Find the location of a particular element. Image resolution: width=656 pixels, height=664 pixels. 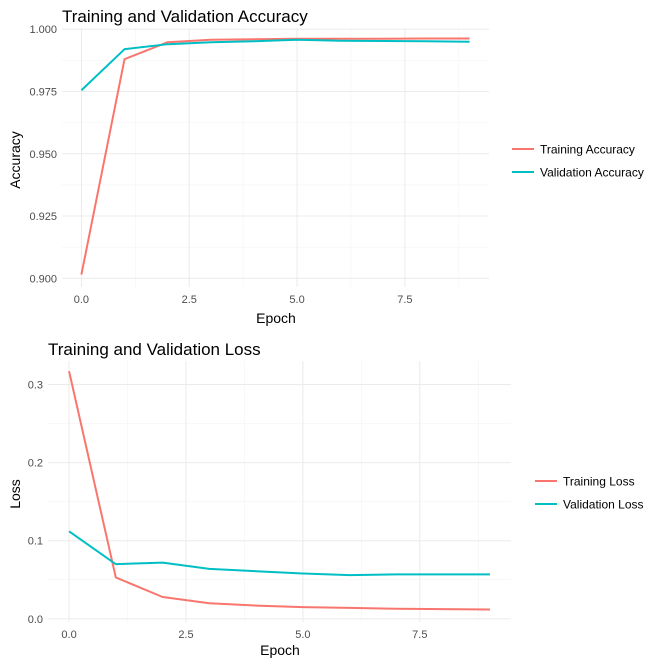

legend-label-training-loss: Training Loss is located at coordinates (599, 482).